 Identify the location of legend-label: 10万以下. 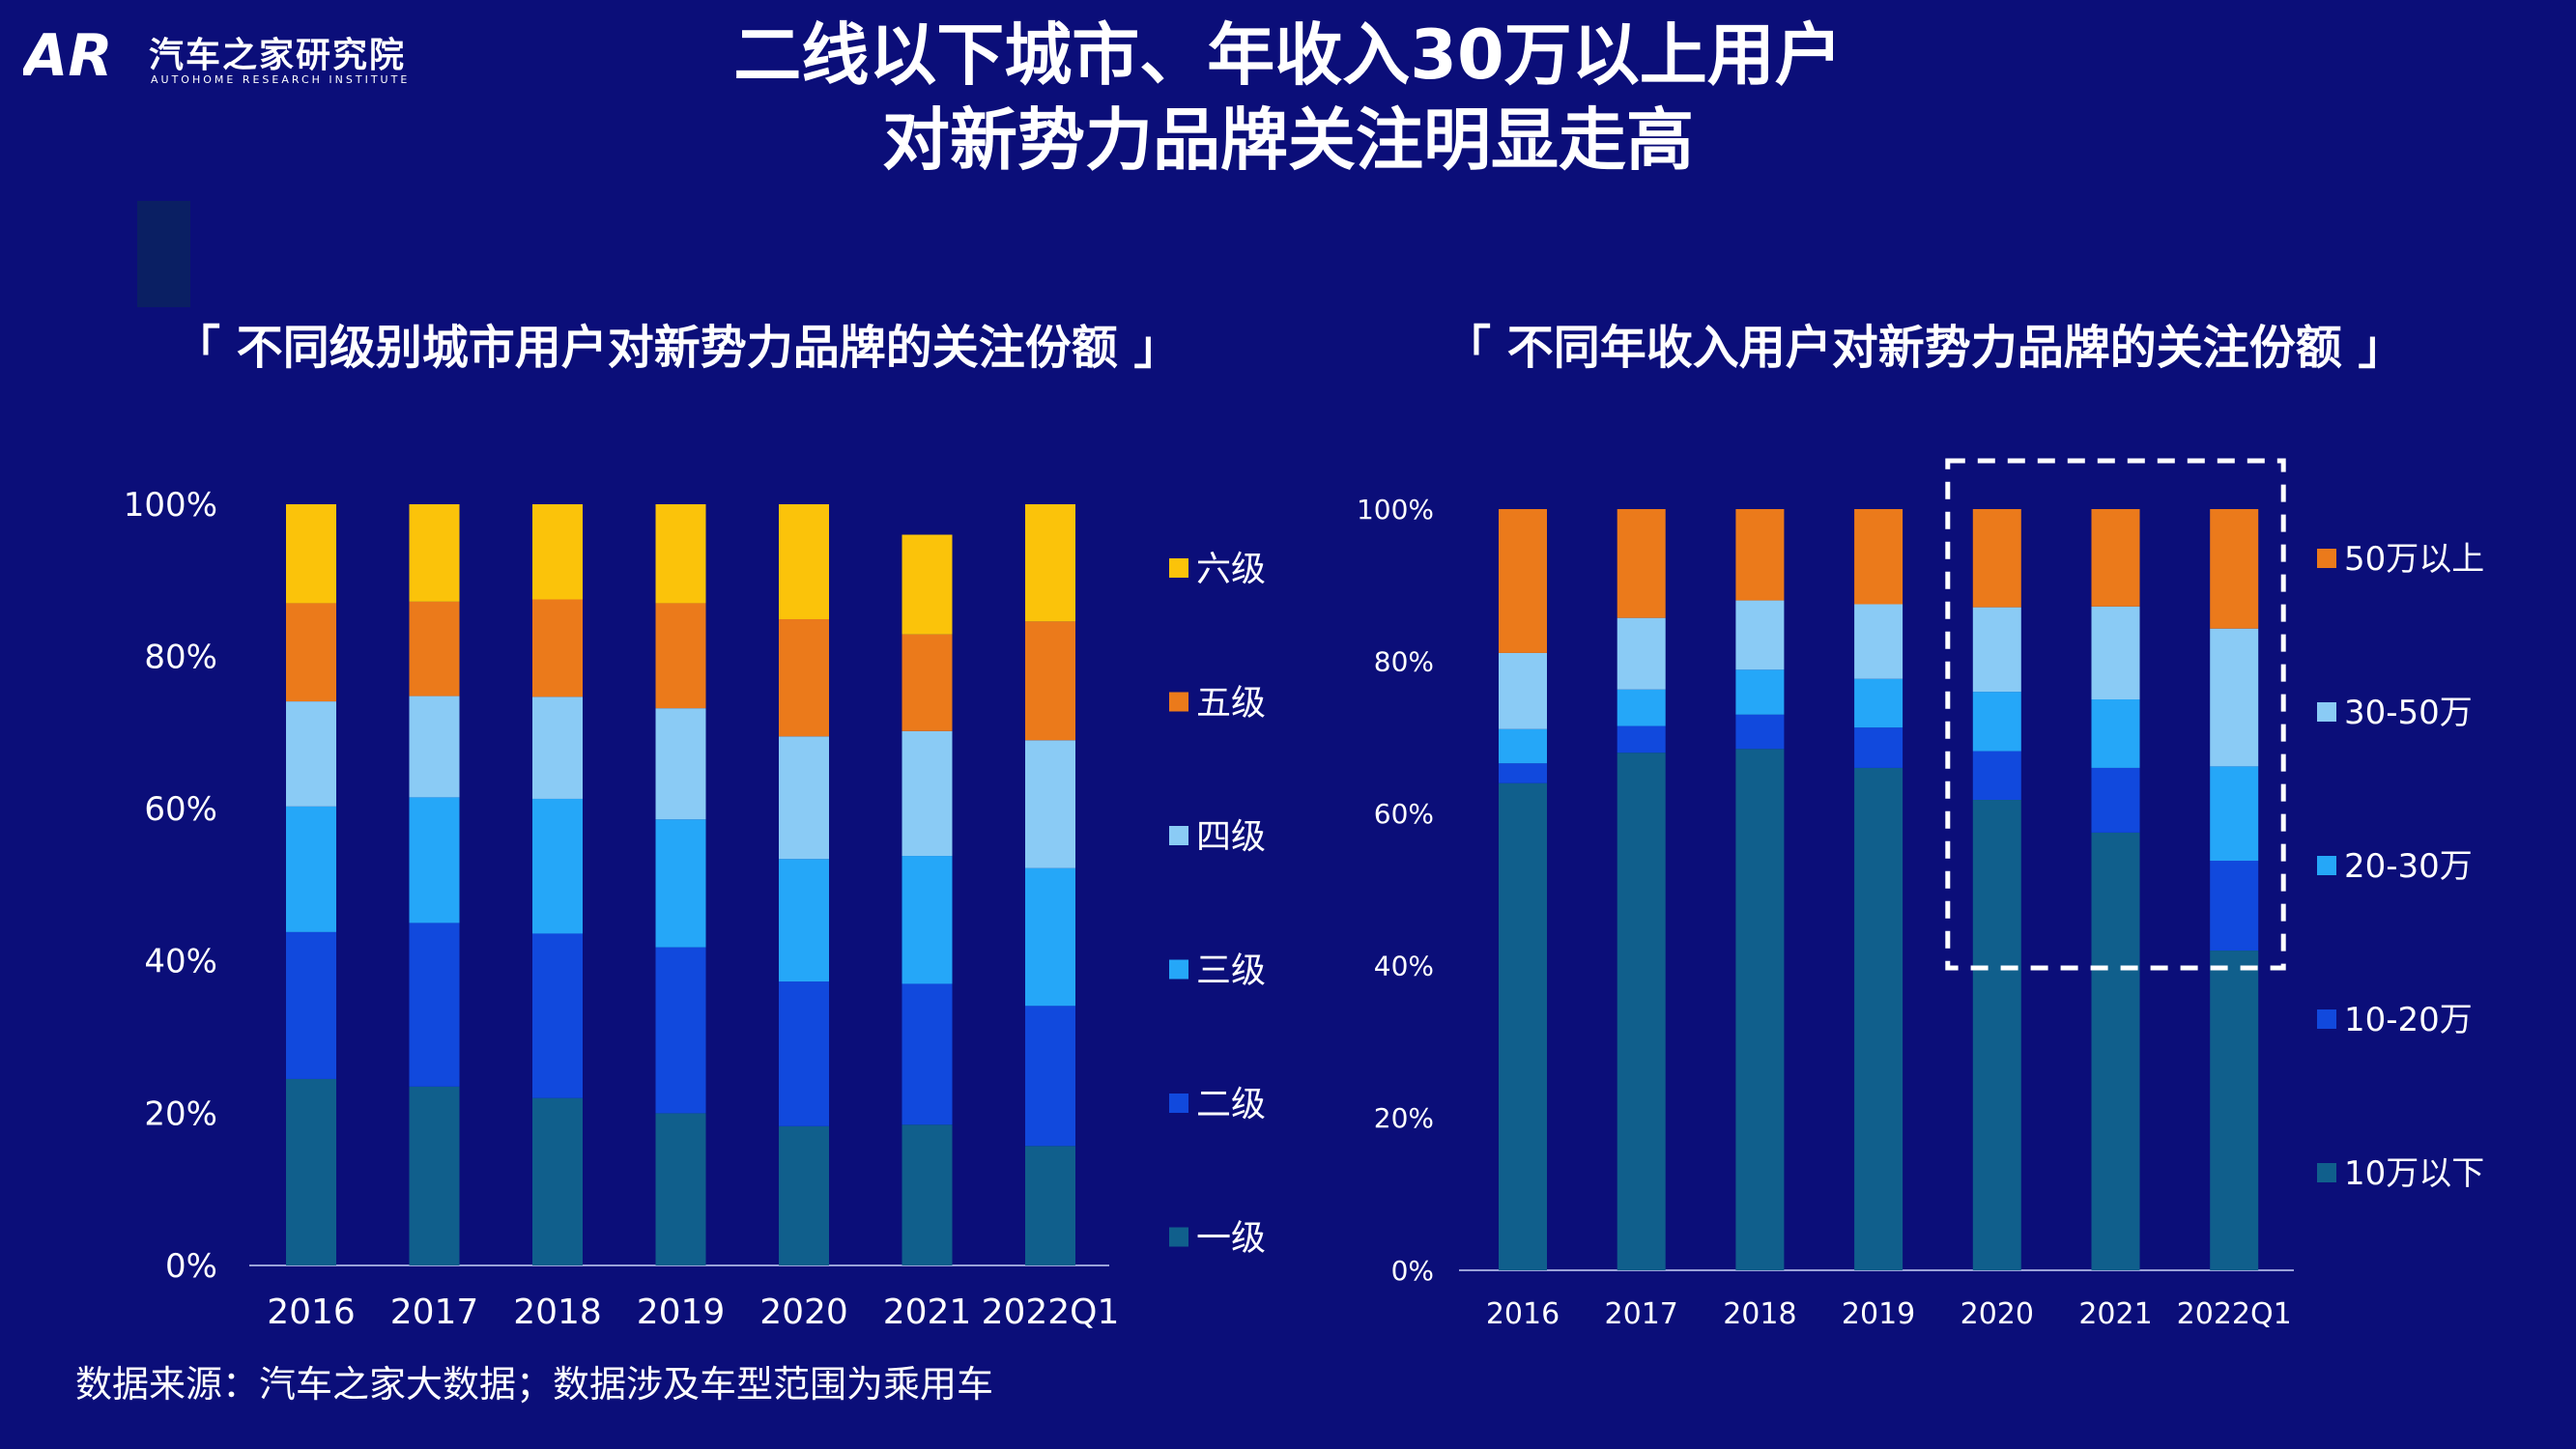
(2414, 1173).